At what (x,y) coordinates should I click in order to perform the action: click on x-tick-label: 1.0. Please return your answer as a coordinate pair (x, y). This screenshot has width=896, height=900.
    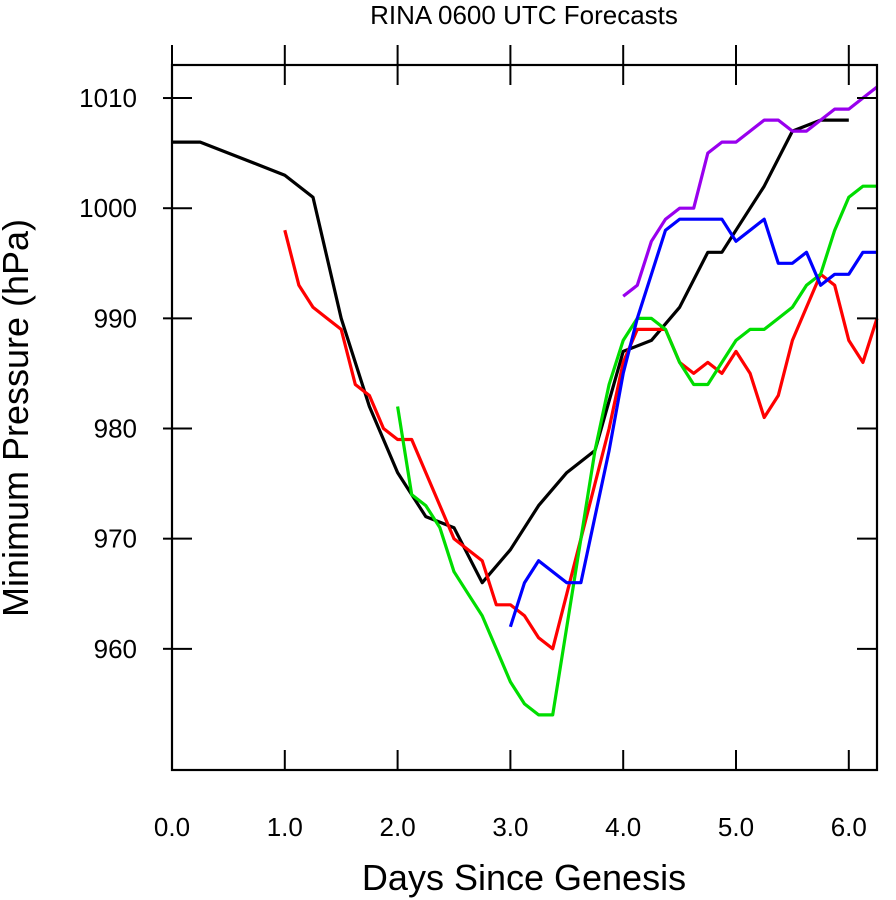
    Looking at the image, I should click on (285, 827).